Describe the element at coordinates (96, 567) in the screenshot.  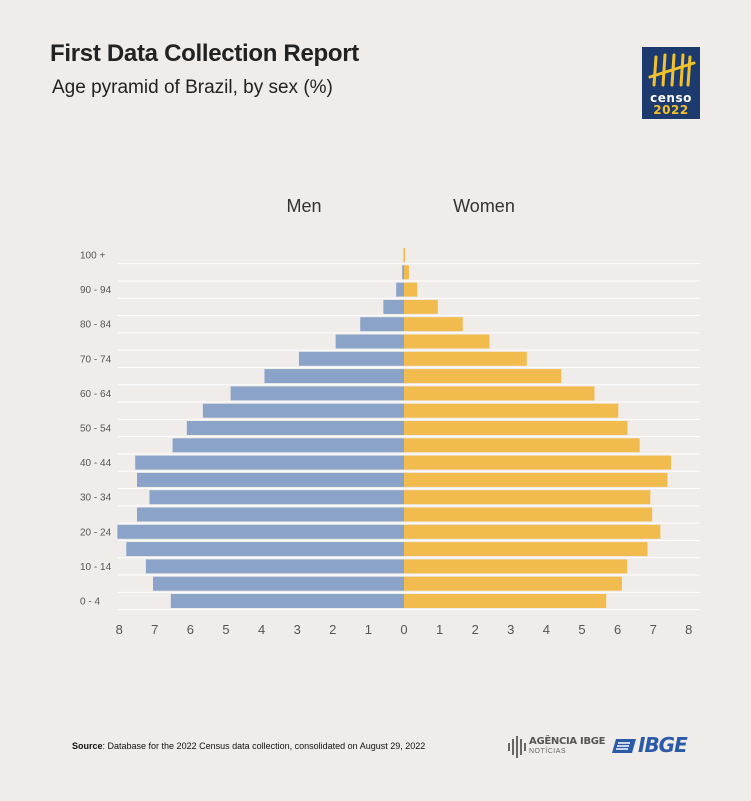
I see `y-tick-label: 10 - 14` at that location.